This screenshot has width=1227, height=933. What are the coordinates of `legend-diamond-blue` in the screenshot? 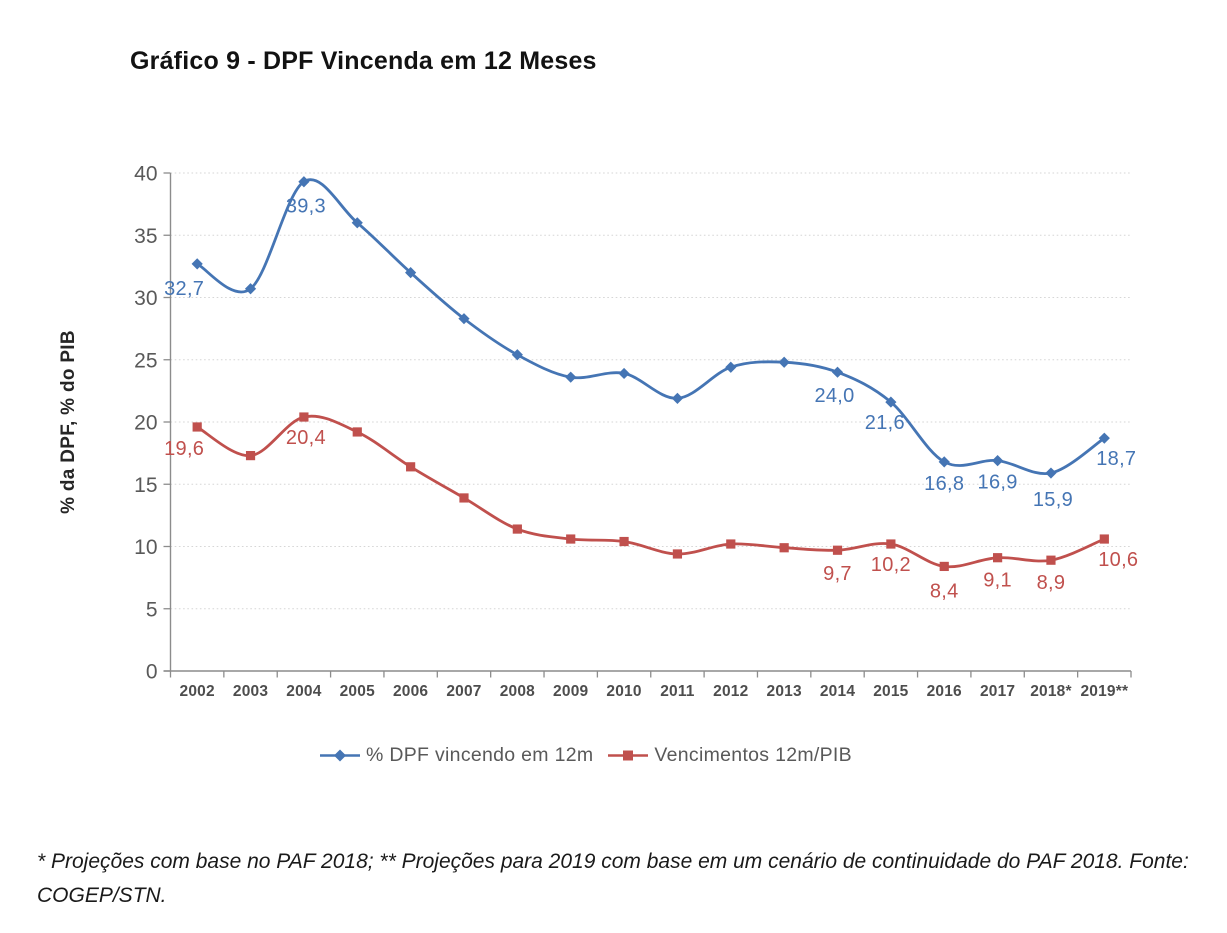 It's located at (340, 755).